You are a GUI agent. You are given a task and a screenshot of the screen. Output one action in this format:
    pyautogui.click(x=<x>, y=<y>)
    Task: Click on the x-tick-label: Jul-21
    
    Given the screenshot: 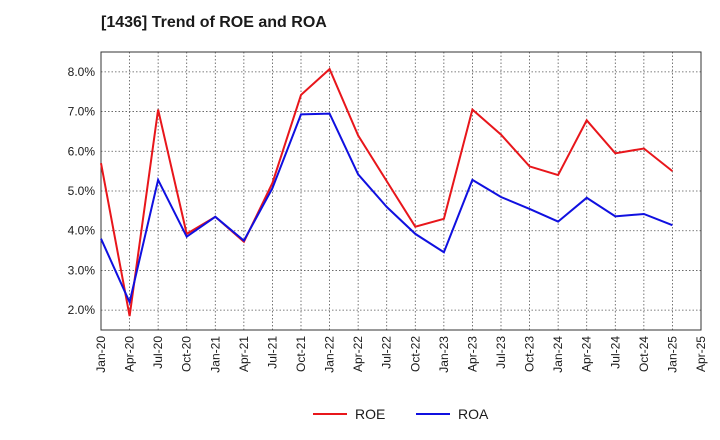 What is the action you would take?
    pyautogui.click(x=272, y=352)
    